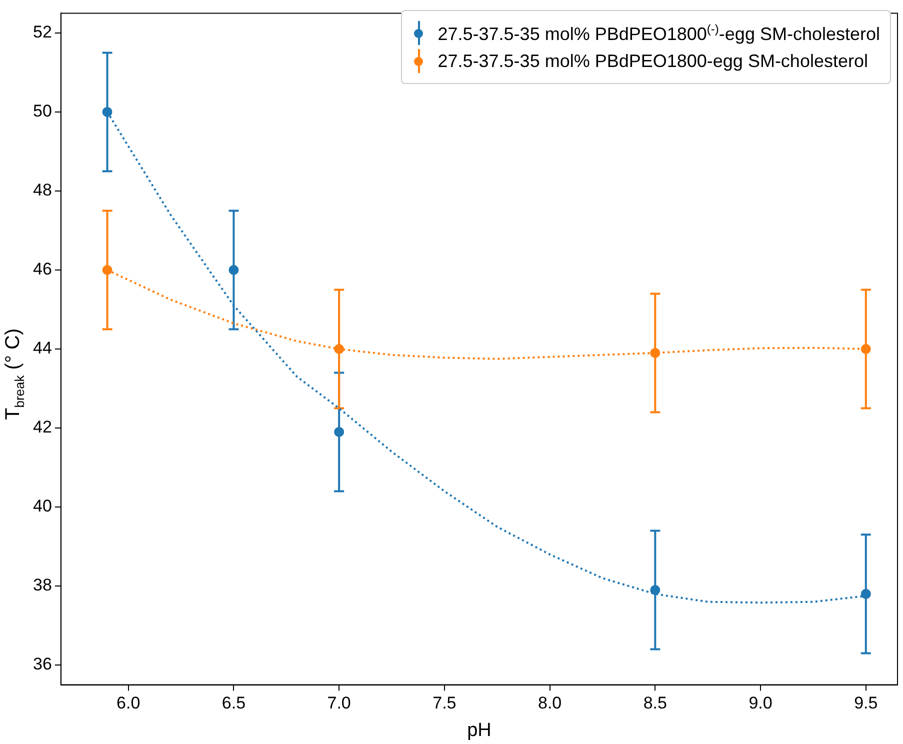  Describe the element at coordinates (655, 703) in the screenshot. I see `x-tick-label: 8.5` at that location.